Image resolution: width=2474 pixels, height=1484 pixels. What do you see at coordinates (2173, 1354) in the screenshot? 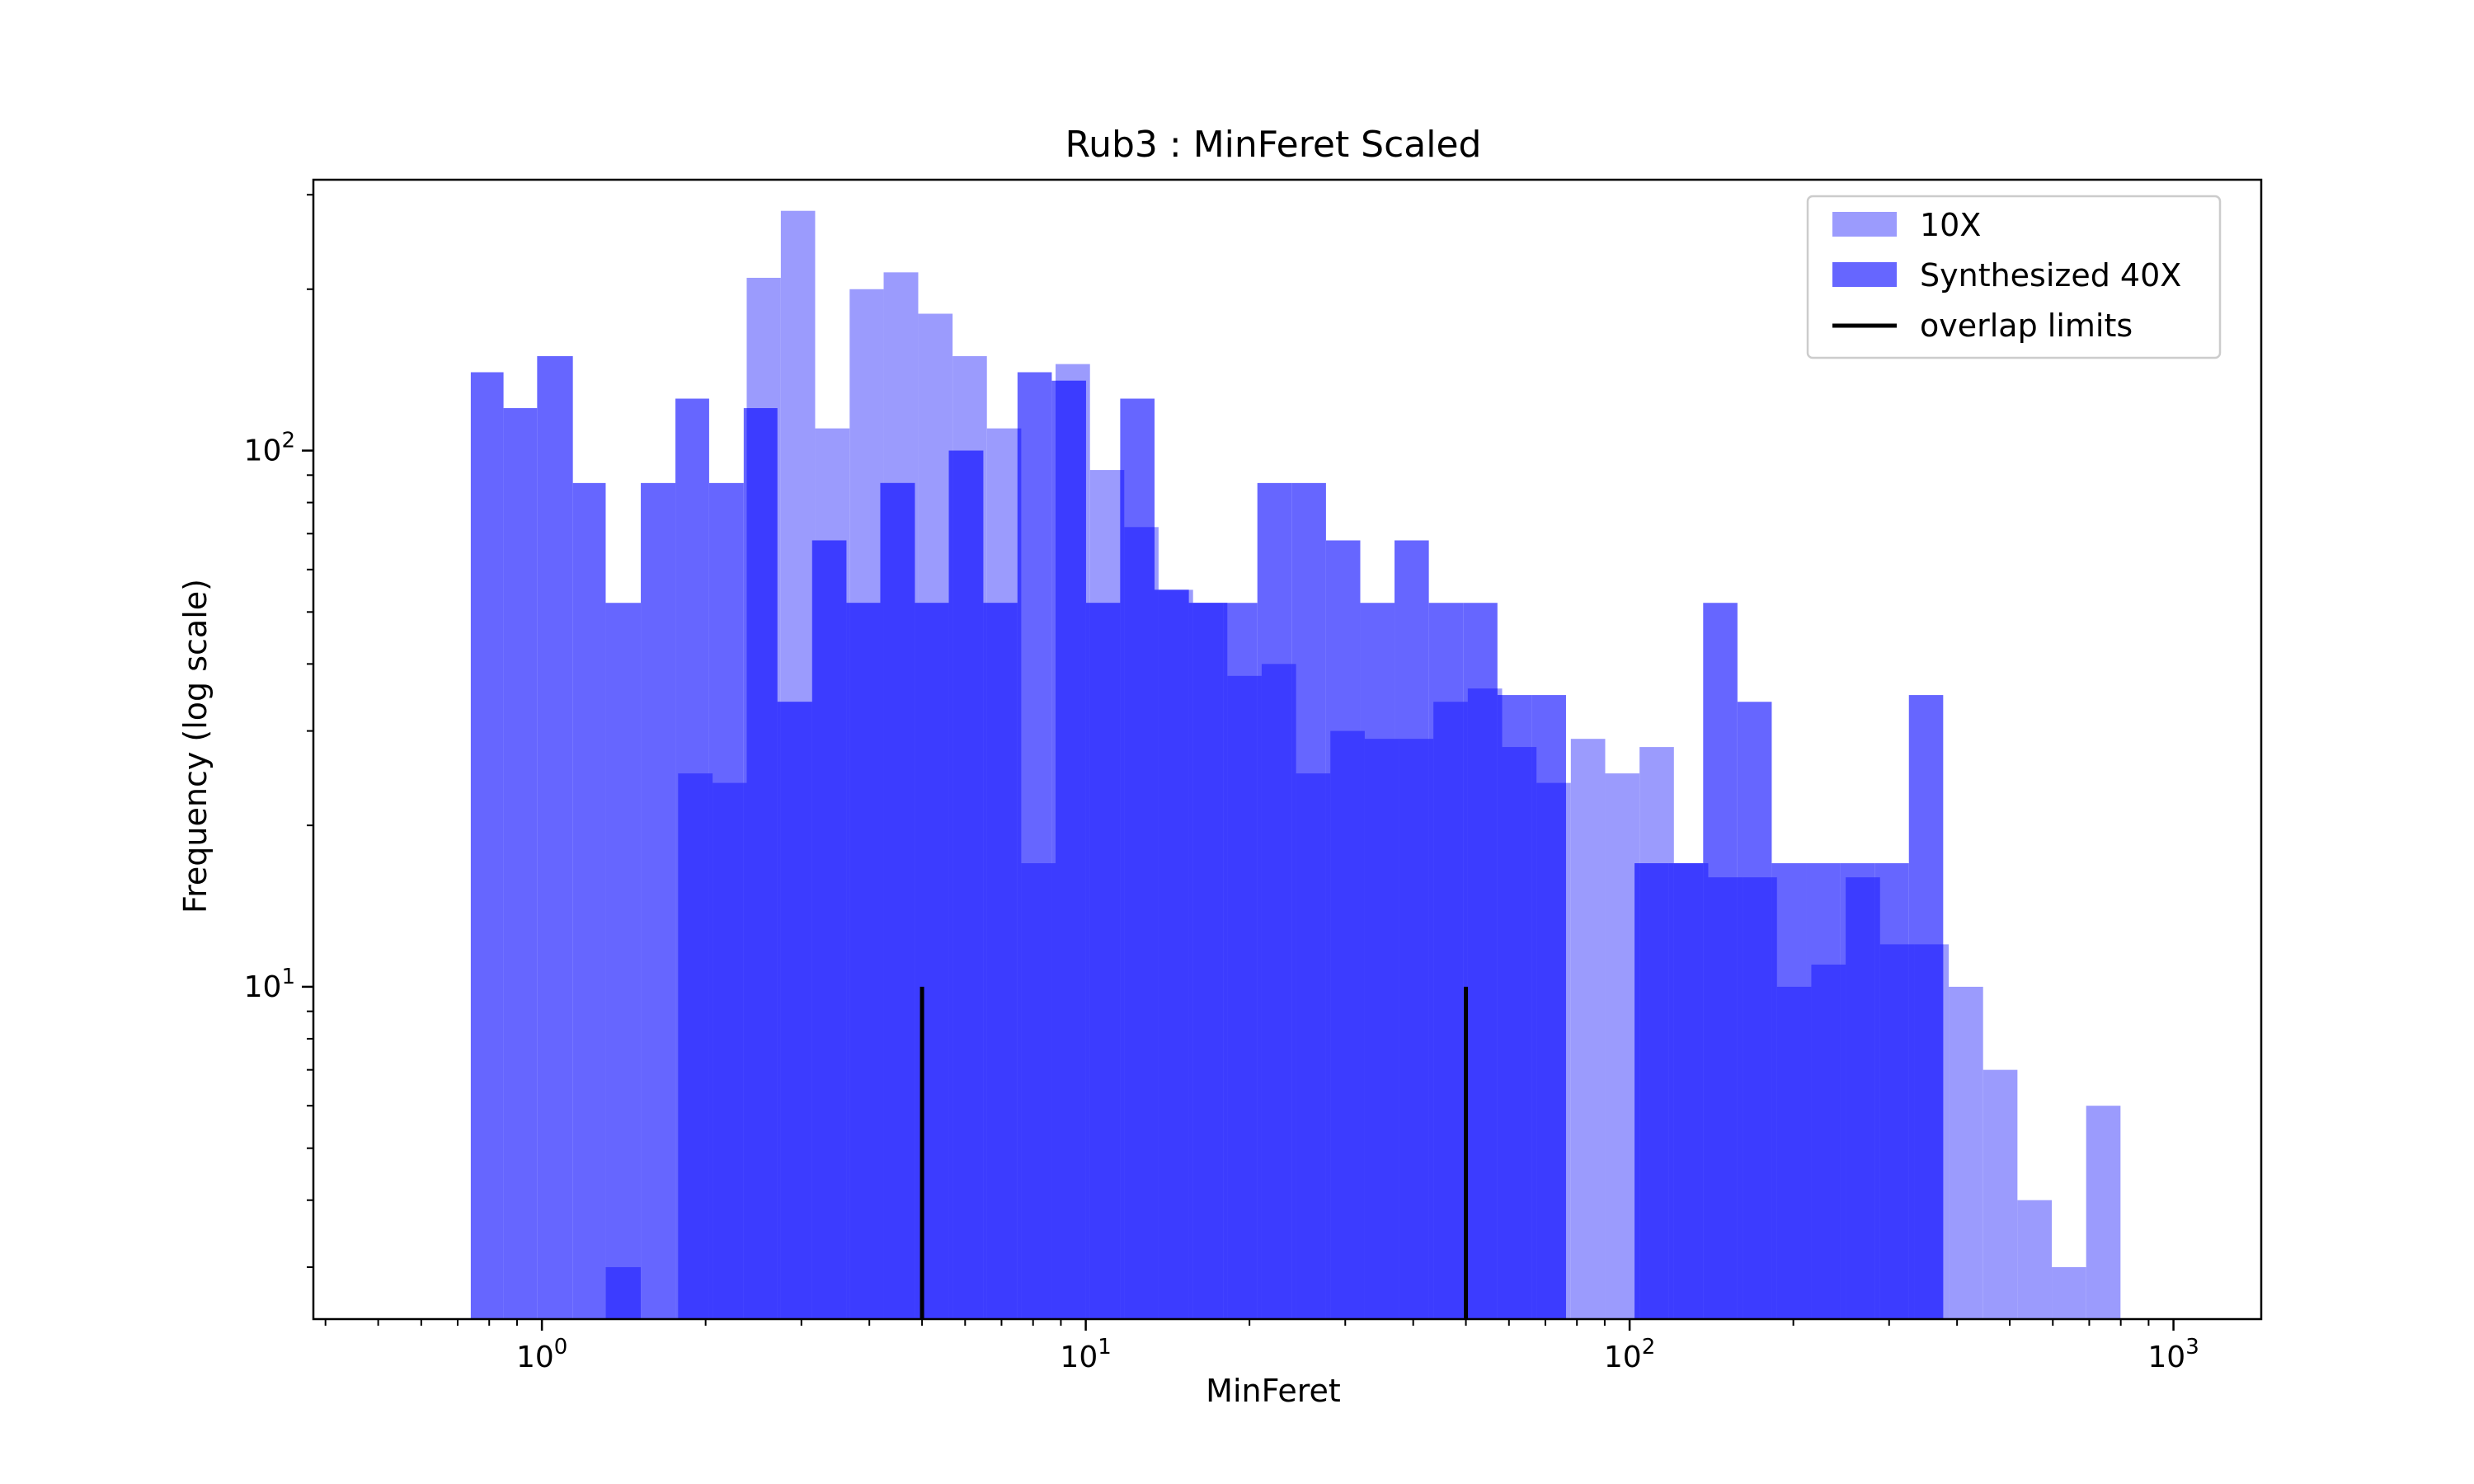
I see `x-tick-label: 103` at bounding box center [2173, 1354].